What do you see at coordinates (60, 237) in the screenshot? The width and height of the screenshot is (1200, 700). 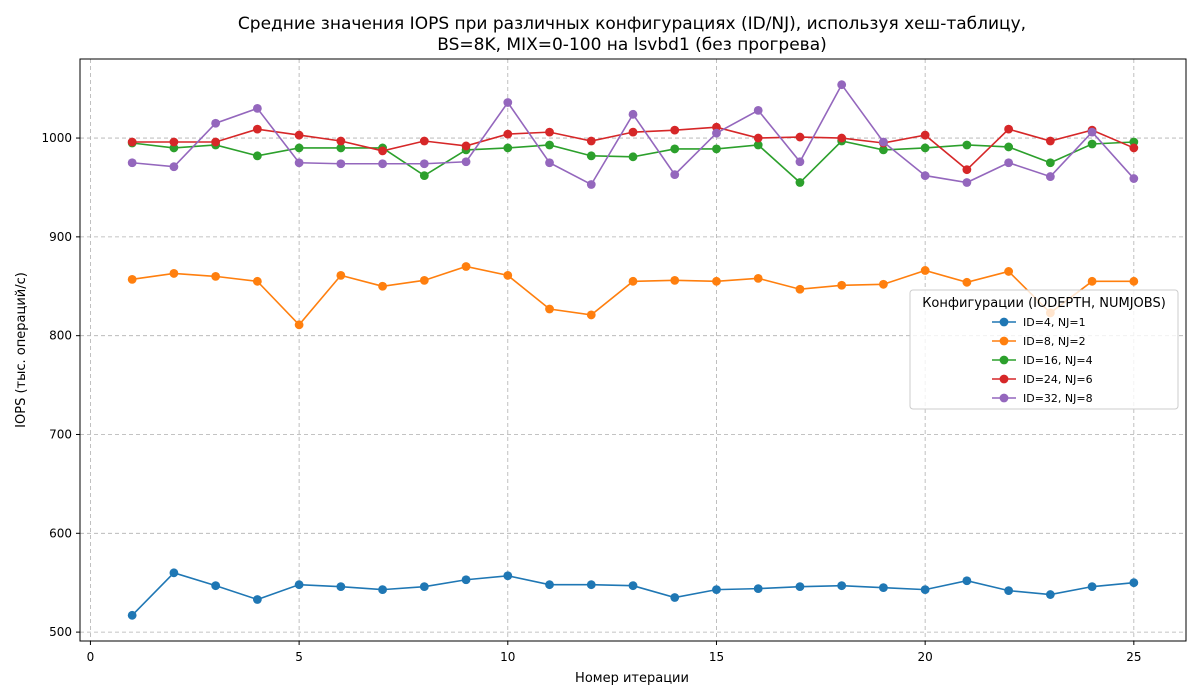 I see `y-tick-label: 900` at bounding box center [60, 237].